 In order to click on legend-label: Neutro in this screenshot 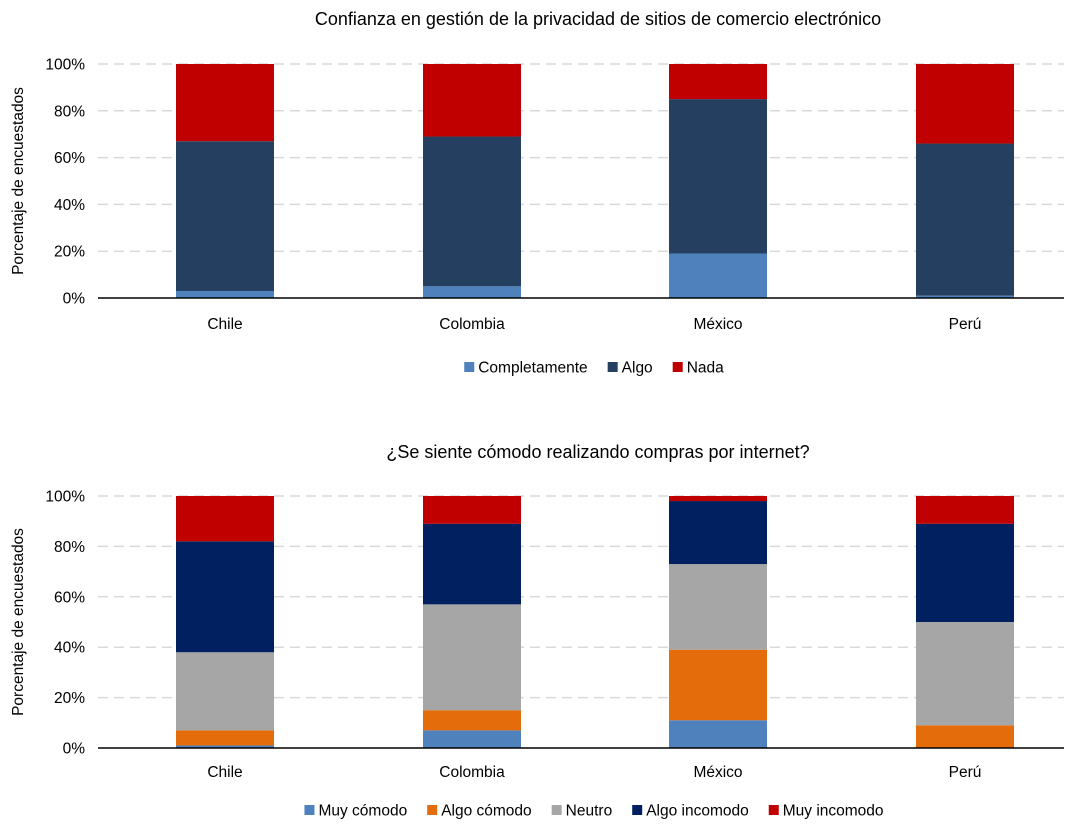, I will do `click(589, 811)`.